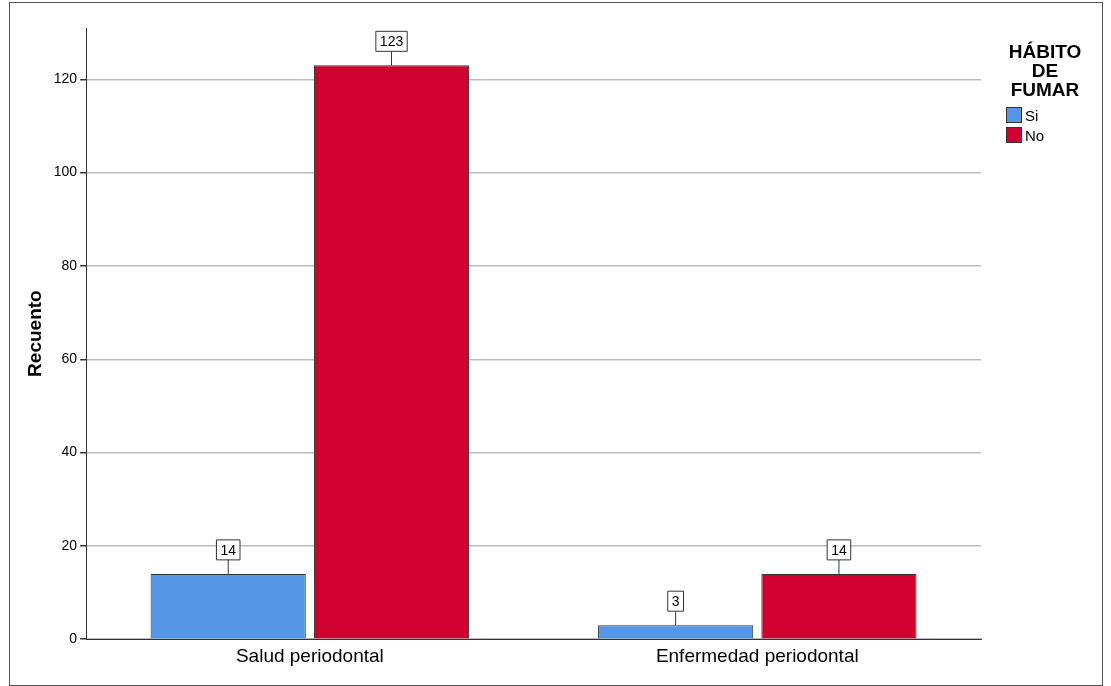  Describe the element at coordinates (69, 264) in the screenshot. I see `y-tick-label: 80` at that location.